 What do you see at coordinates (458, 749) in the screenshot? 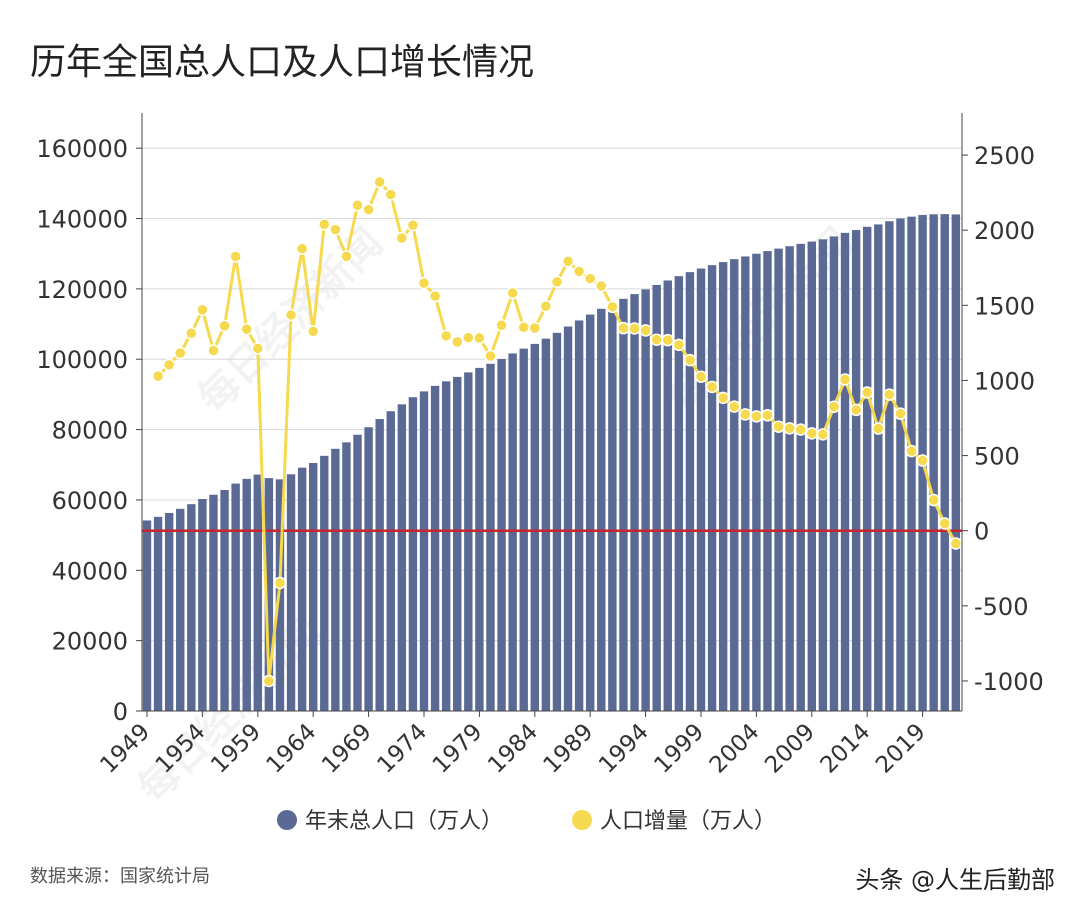
I see `x-tick-label: 1979` at bounding box center [458, 749].